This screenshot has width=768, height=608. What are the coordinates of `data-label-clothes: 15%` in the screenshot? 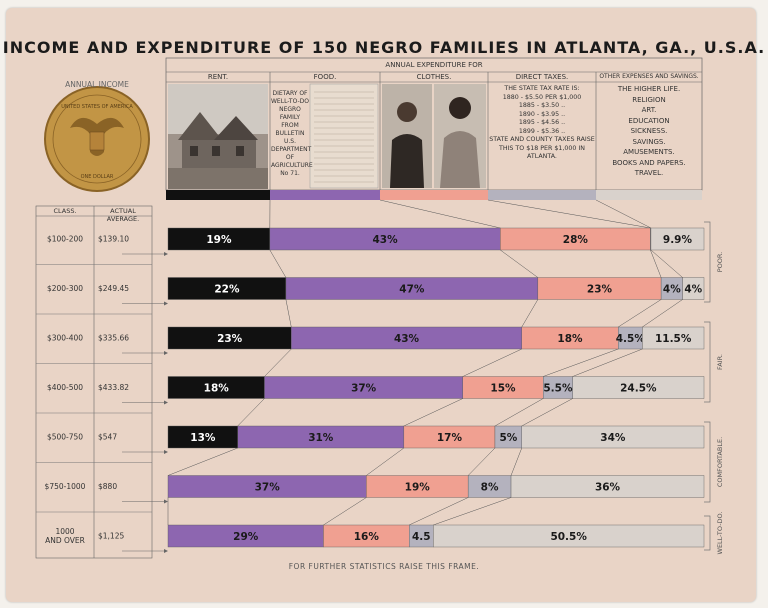 It's located at (503, 389).